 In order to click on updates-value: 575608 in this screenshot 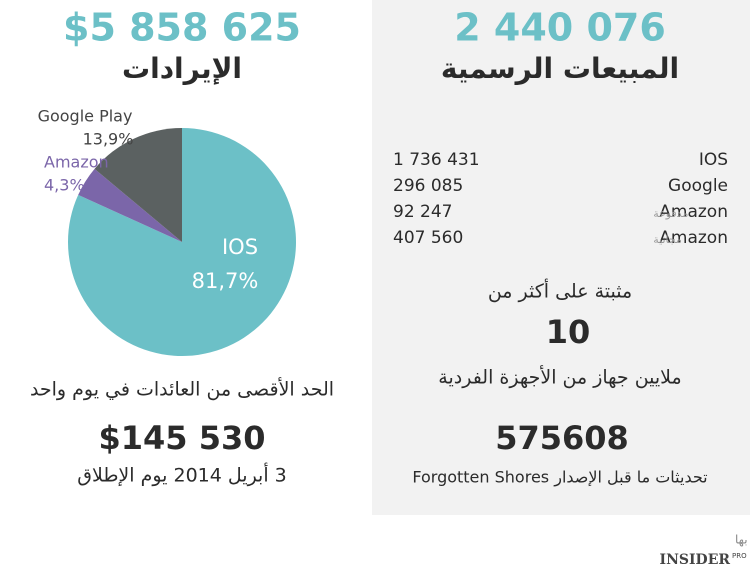, I will do `click(562, 438)`.